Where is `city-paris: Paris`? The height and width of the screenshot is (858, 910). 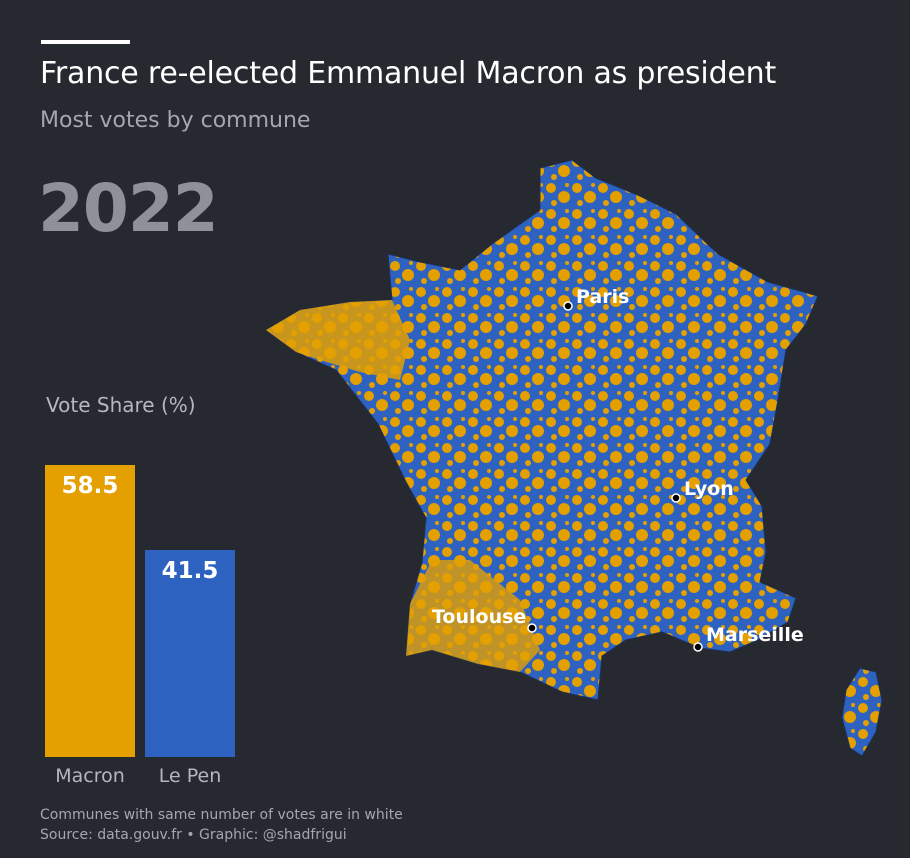
city-paris: Paris is located at coordinates (596, 298).